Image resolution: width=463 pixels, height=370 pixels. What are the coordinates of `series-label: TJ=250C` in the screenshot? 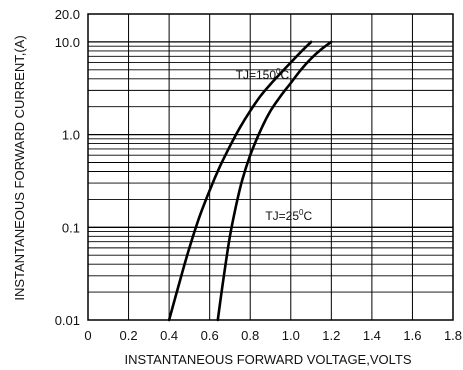 It's located at (288, 215).